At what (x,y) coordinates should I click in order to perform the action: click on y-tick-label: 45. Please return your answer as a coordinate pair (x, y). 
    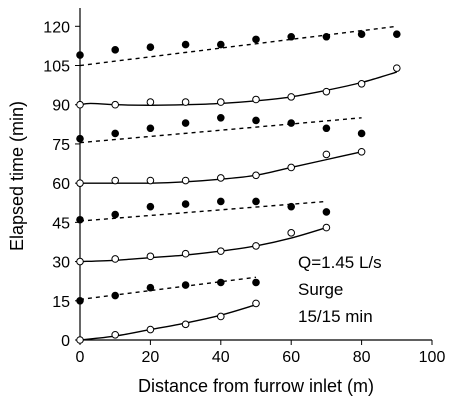
    Looking at the image, I should click on (61, 223).